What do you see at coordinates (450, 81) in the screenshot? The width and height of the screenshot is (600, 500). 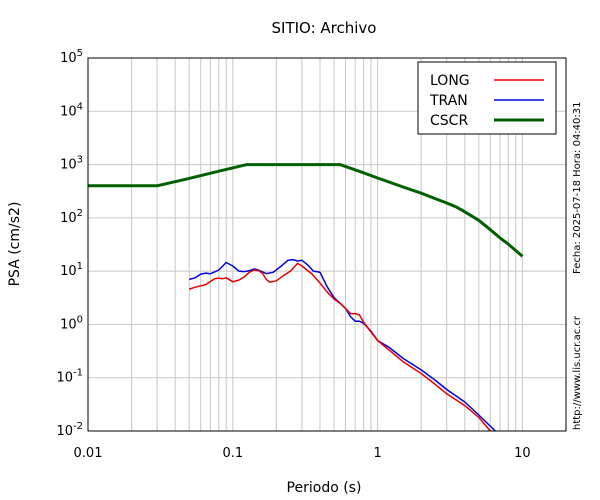 I see `legend-label-long: LONG` at bounding box center [450, 81].